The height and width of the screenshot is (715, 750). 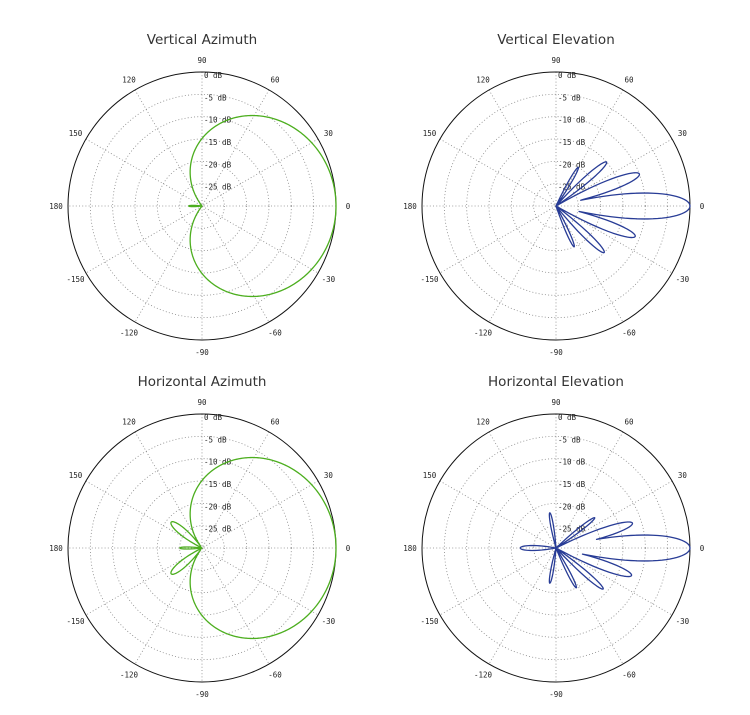 What do you see at coordinates (202, 382) in the screenshot?
I see `plot-title: Horizontal Azimuth` at bounding box center [202, 382].